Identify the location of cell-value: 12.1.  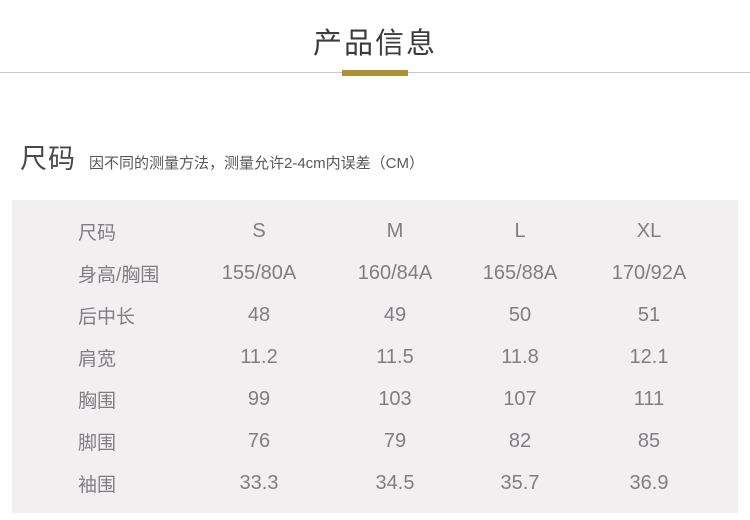
(649, 356).